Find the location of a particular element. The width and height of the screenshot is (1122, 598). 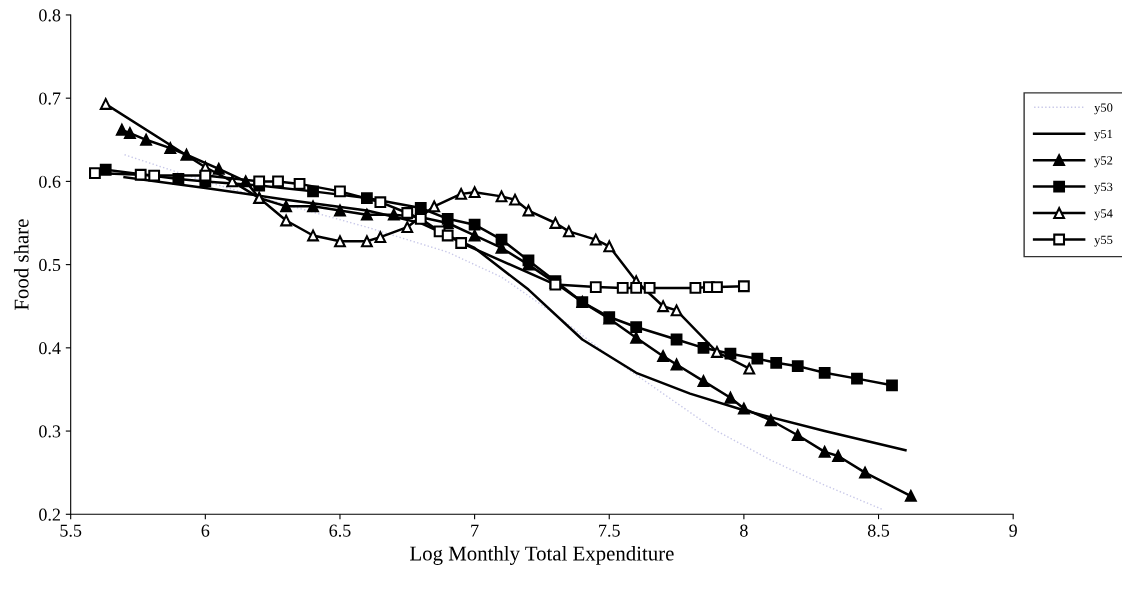

x-tick-label: 5.5 is located at coordinates (71, 530).